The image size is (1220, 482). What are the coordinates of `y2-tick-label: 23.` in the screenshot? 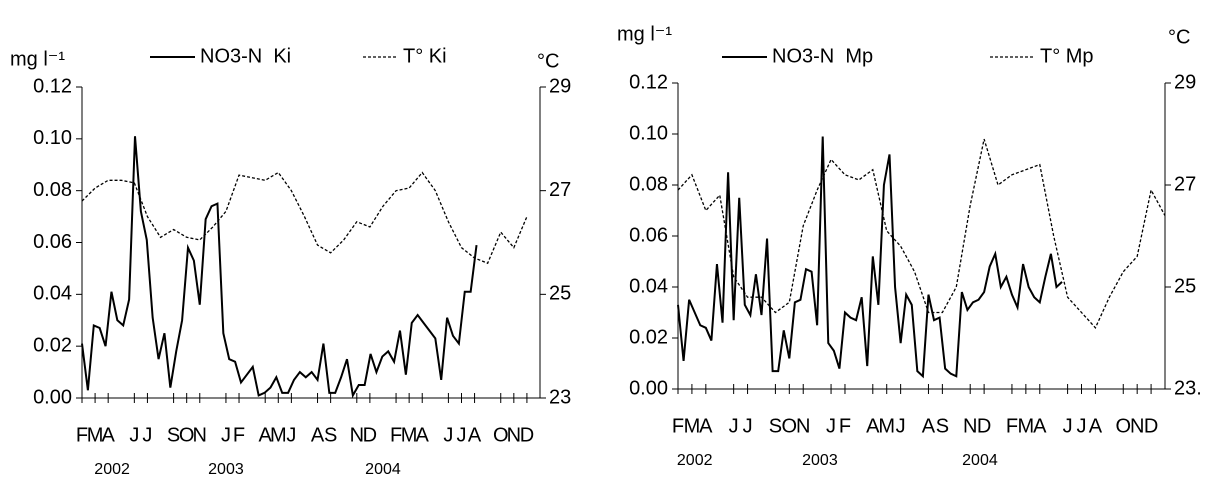 It's located at (1188, 388).